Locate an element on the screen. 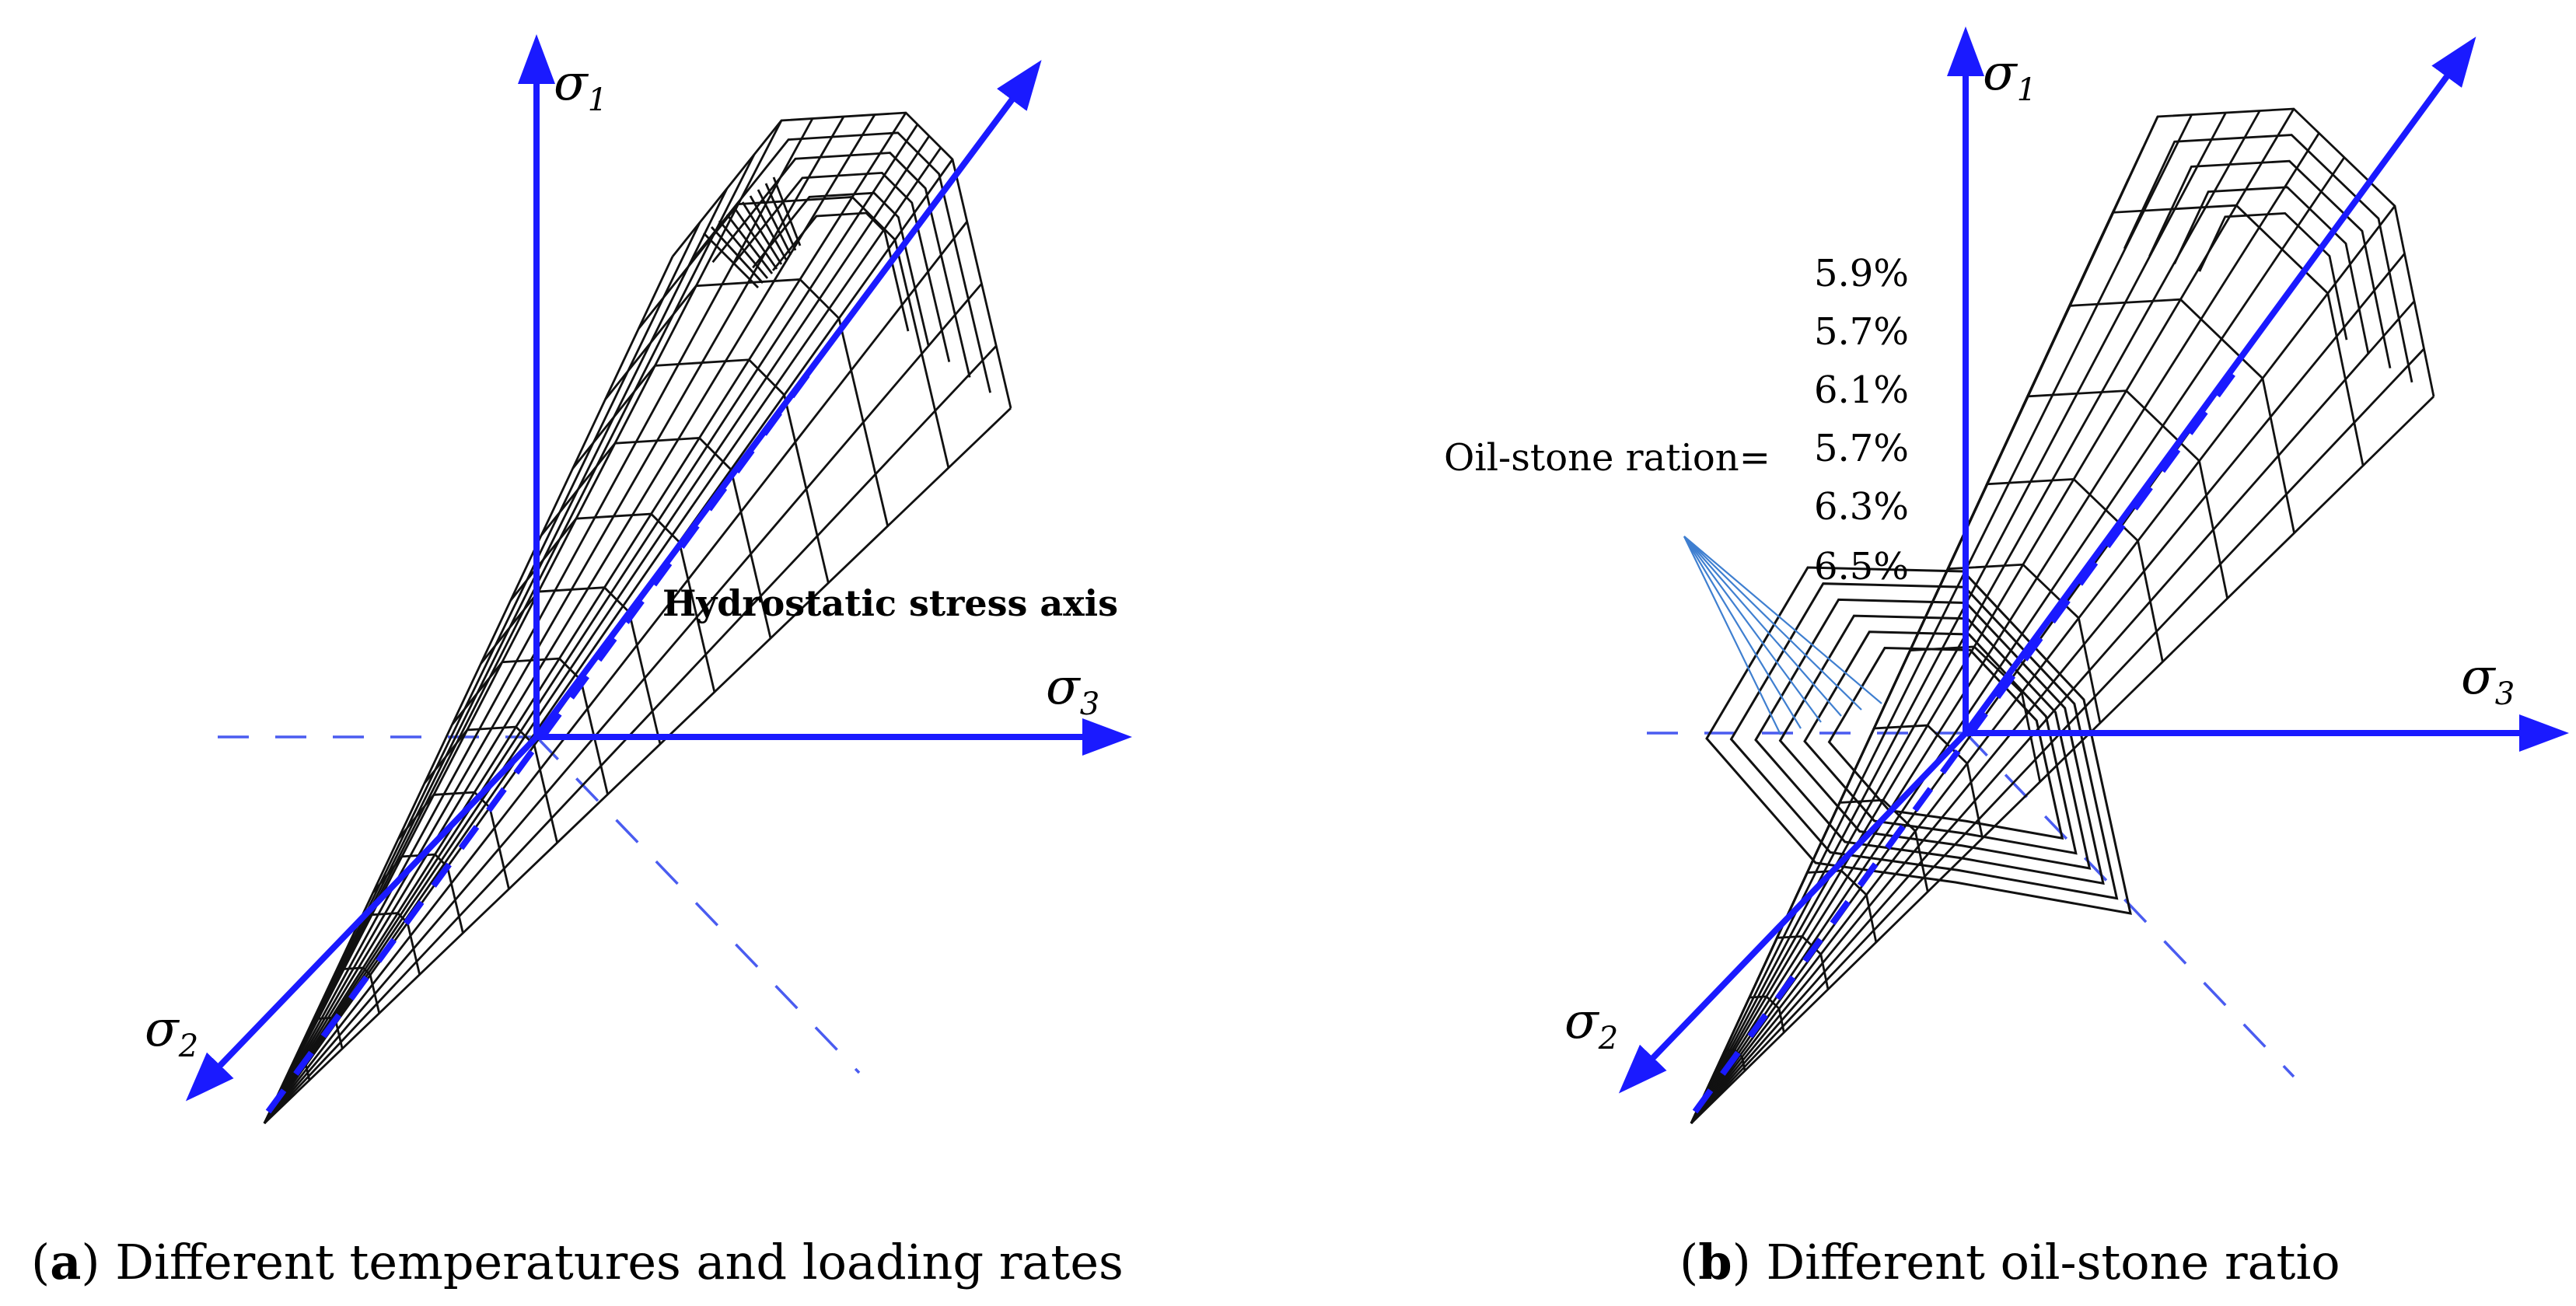  panel-b-sigma1-label: σ1 is located at coordinates (2009, 76).